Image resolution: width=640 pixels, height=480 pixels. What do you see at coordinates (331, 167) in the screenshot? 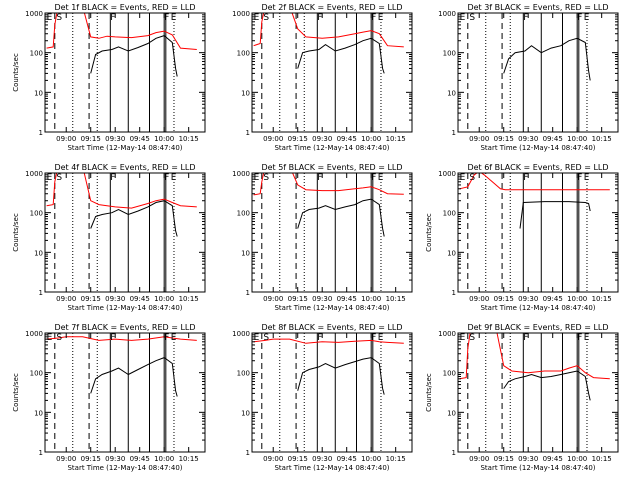
I see `panel-title: Det 5f BLACK = Events, RED = LLD` at bounding box center [331, 167].